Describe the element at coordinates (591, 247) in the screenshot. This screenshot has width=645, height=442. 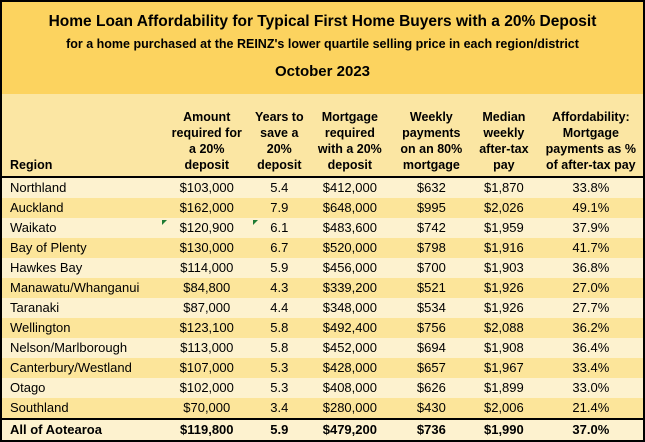
I see `cell-afford: 41.7%` at that location.